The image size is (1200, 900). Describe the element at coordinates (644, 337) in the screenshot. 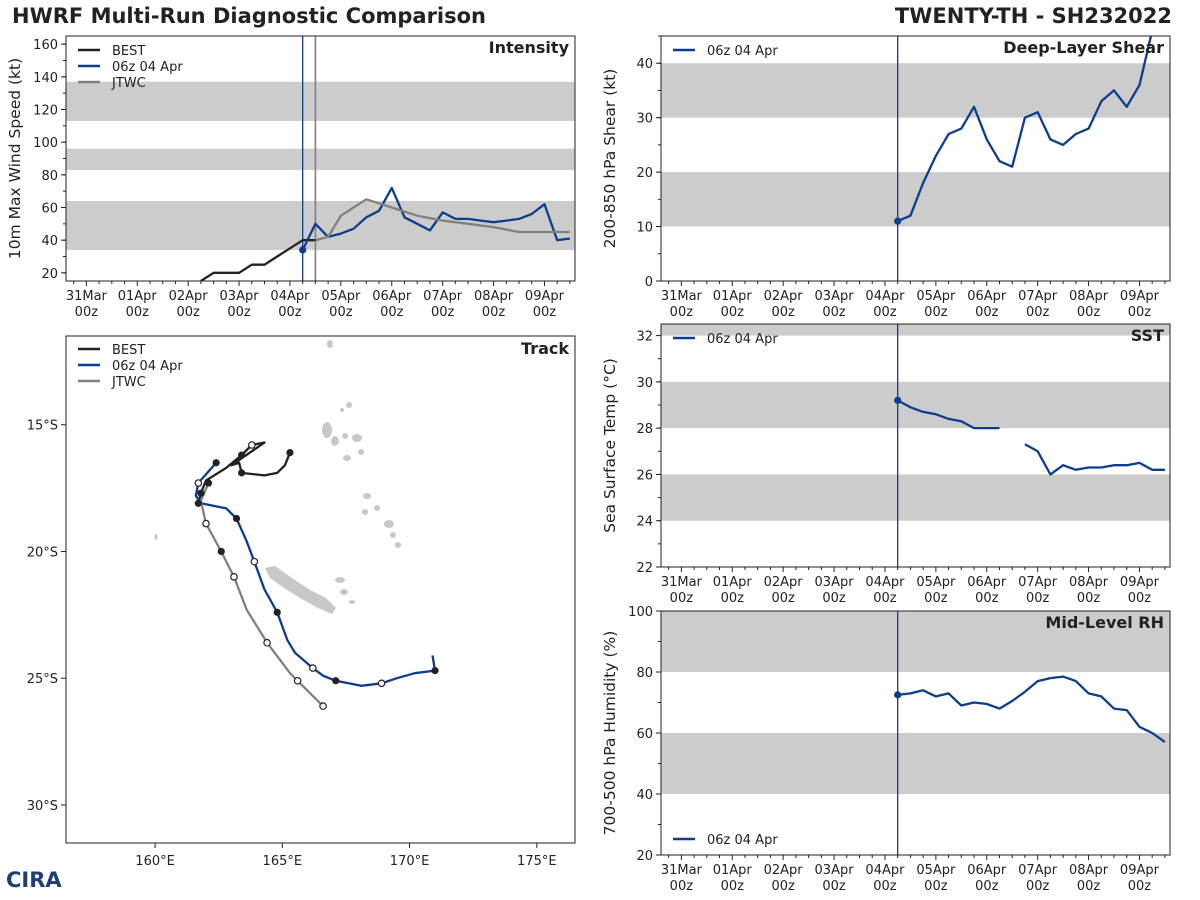

I see `sst-ytick-label: 32` at that location.